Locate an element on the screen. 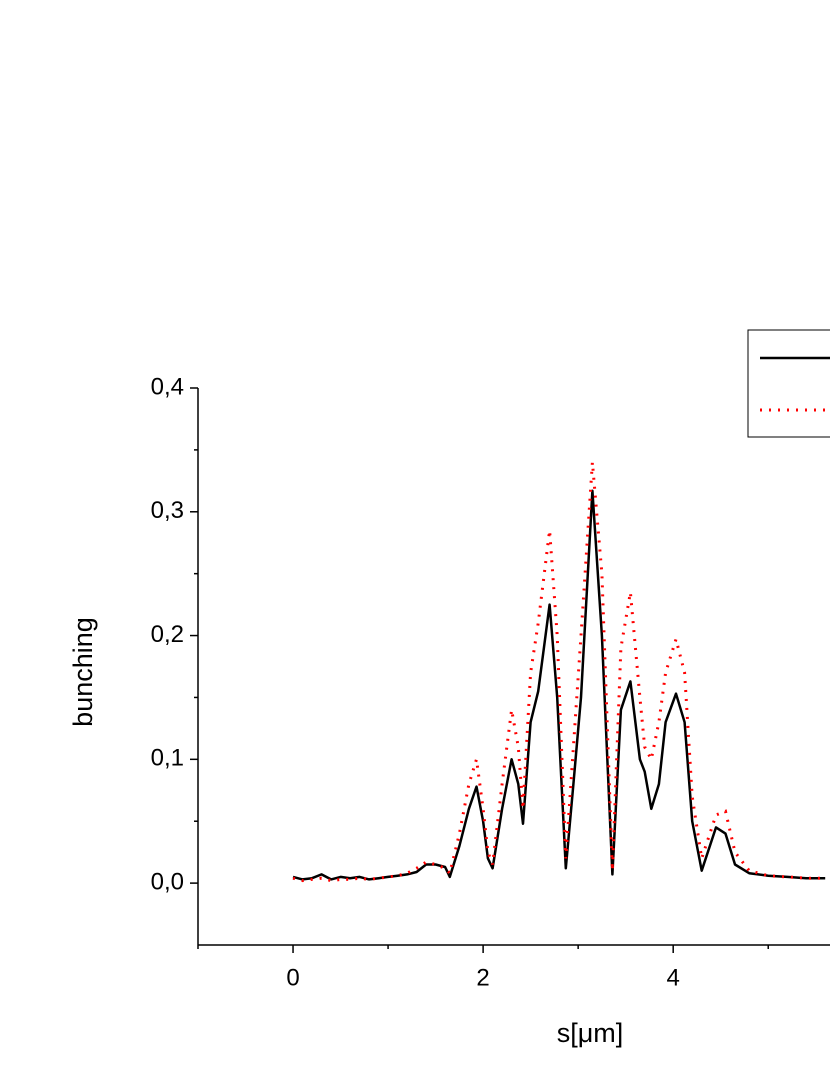 The width and height of the screenshot is (830, 1075). y-axis-label: bunching is located at coordinates (83, 672).